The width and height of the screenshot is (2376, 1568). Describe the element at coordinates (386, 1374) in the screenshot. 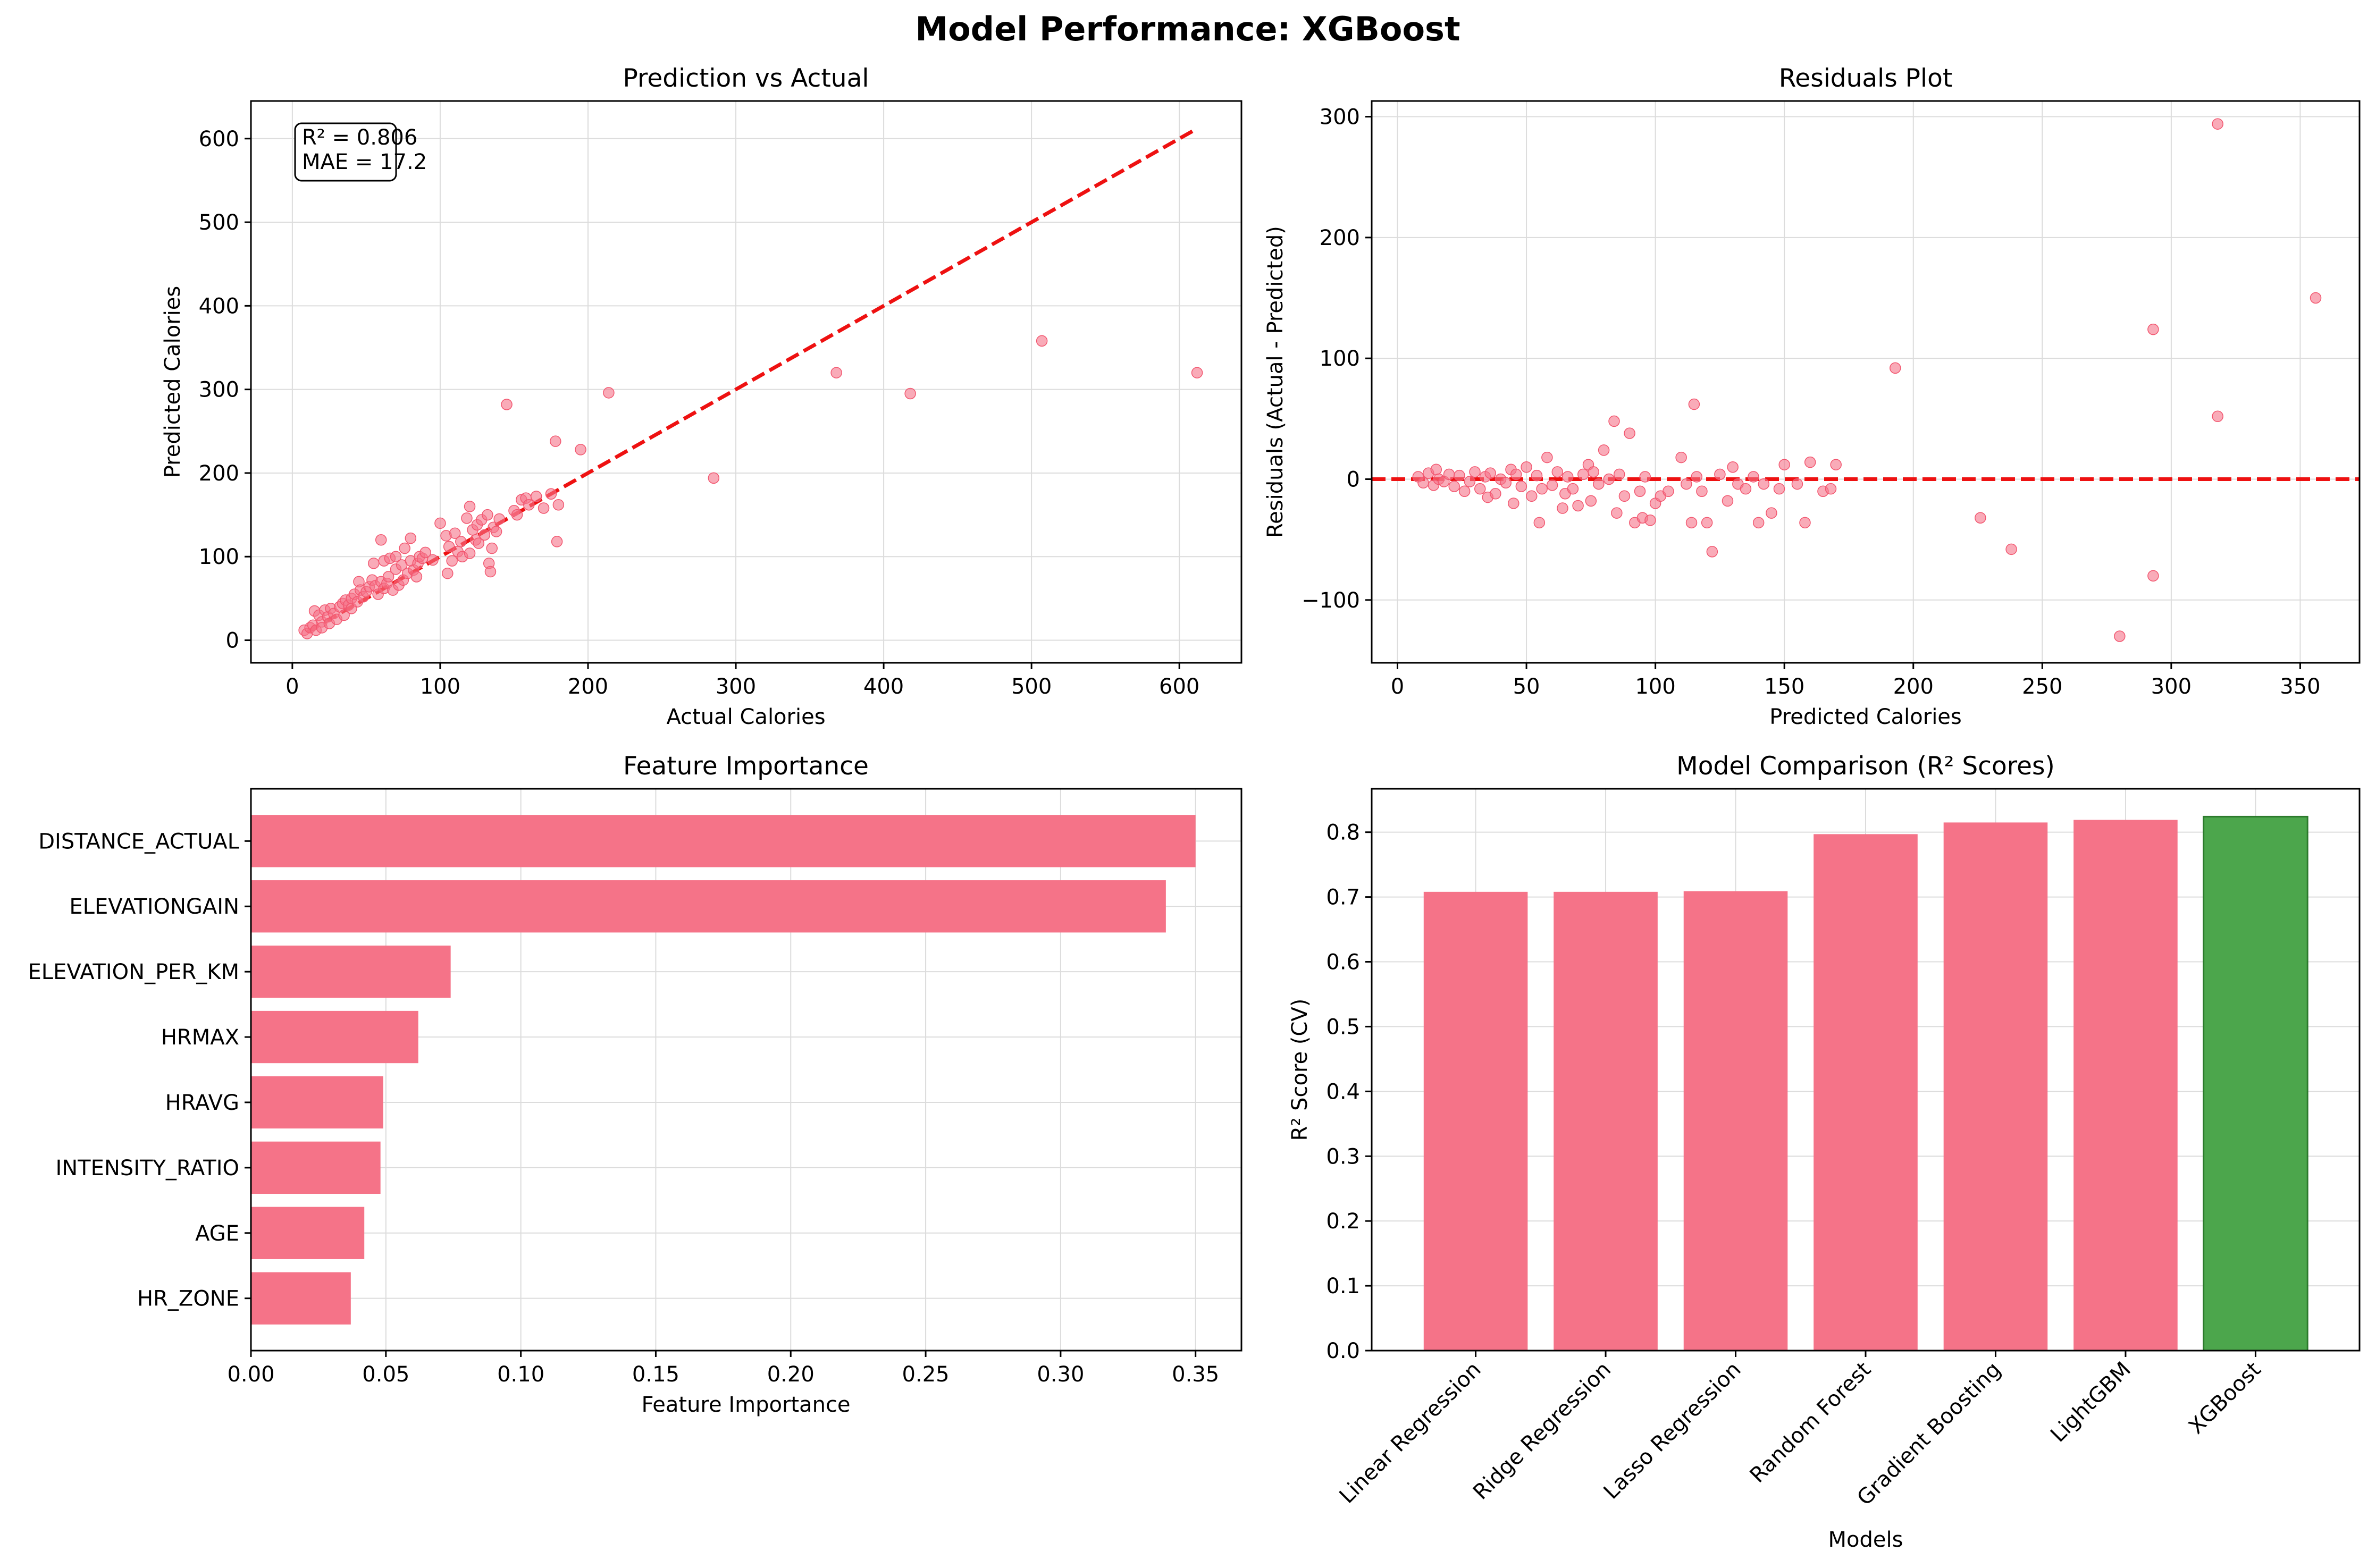

I see `x-tick-label: 0.05` at that location.